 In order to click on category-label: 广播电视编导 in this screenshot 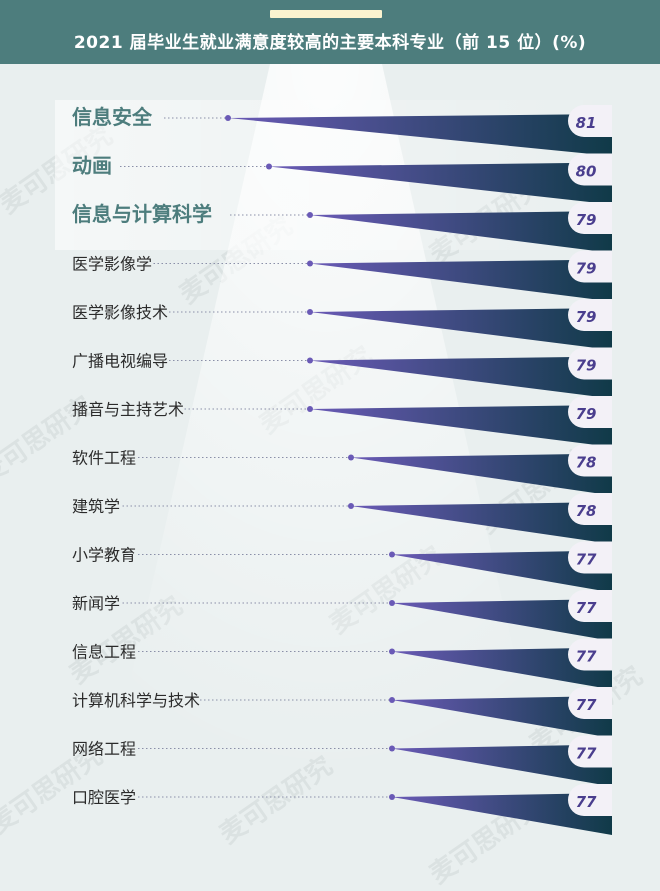, I will do `click(120, 361)`.